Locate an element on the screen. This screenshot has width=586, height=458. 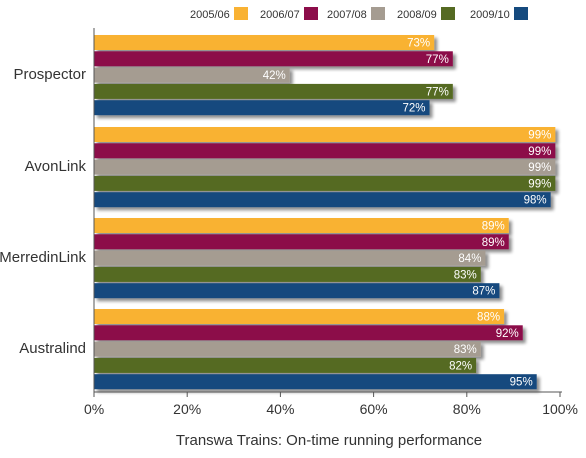
value-label: 98% is located at coordinates (535, 201).